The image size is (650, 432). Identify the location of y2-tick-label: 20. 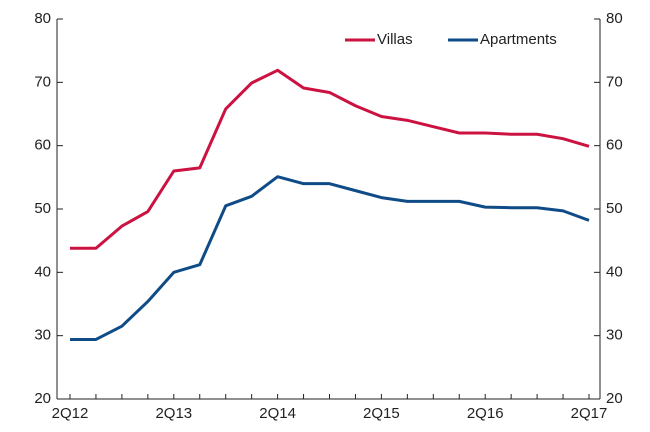
(614, 398).